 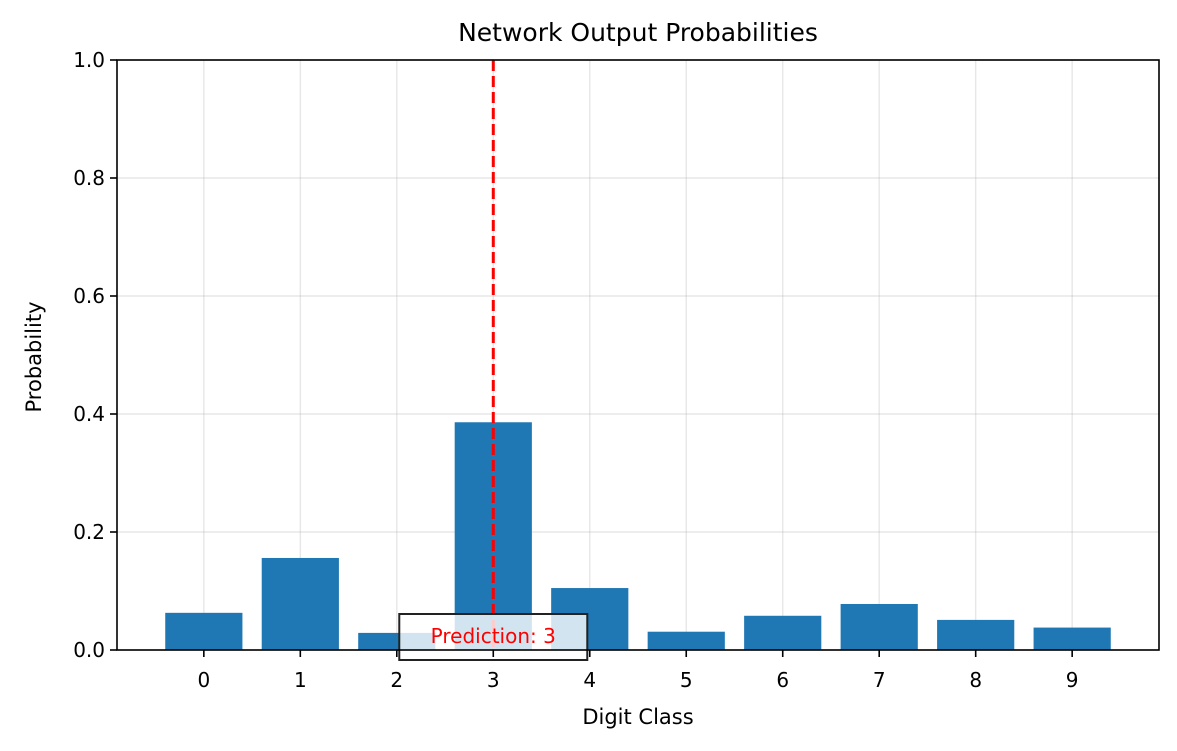 What do you see at coordinates (493, 636) in the screenshot?
I see `prediction-annotation-text: Prediction: 3` at bounding box center [493, 636].